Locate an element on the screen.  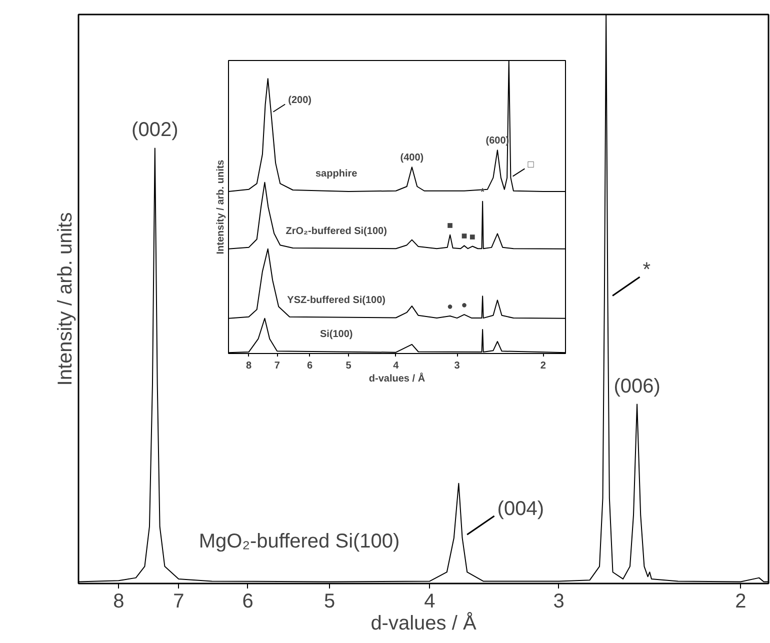
series-label: Si(100) is located at coordinates (336, 334).